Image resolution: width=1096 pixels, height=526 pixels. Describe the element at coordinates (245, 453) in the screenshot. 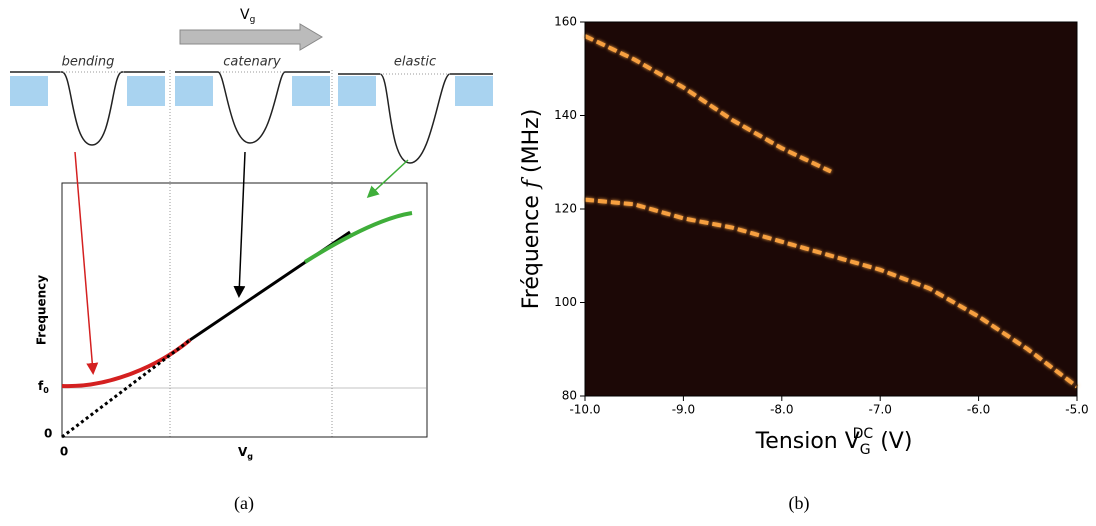

I see `x-axis-label: Vg` at that location.